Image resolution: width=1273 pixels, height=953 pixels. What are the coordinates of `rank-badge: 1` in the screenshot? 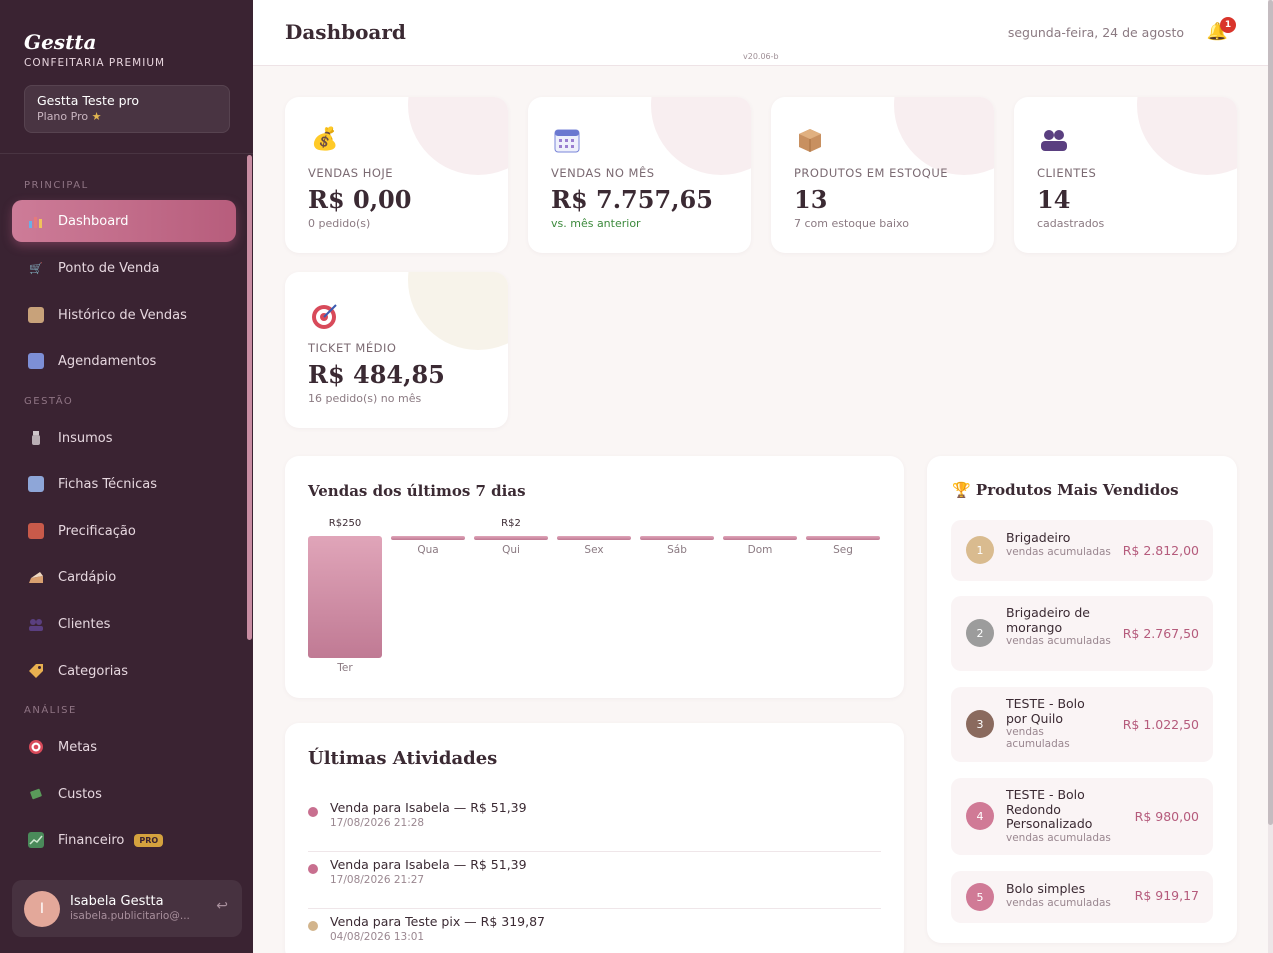 It's located at (980, 550).